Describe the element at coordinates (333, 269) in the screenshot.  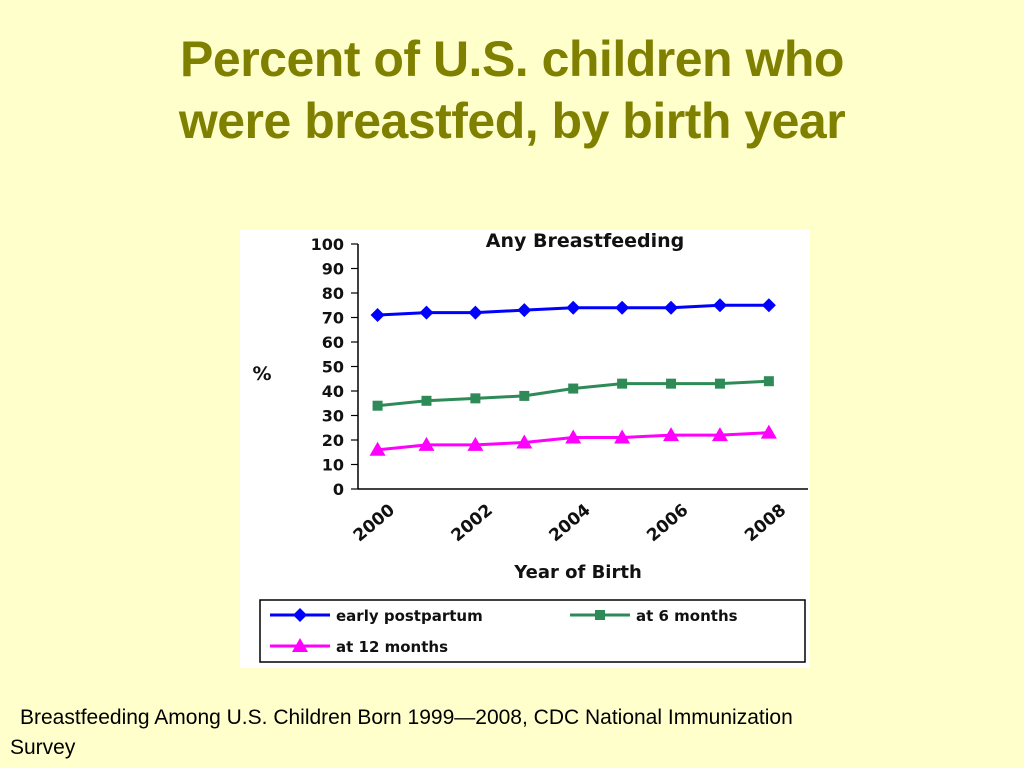
I see `y-tick-label: 90` at that location.